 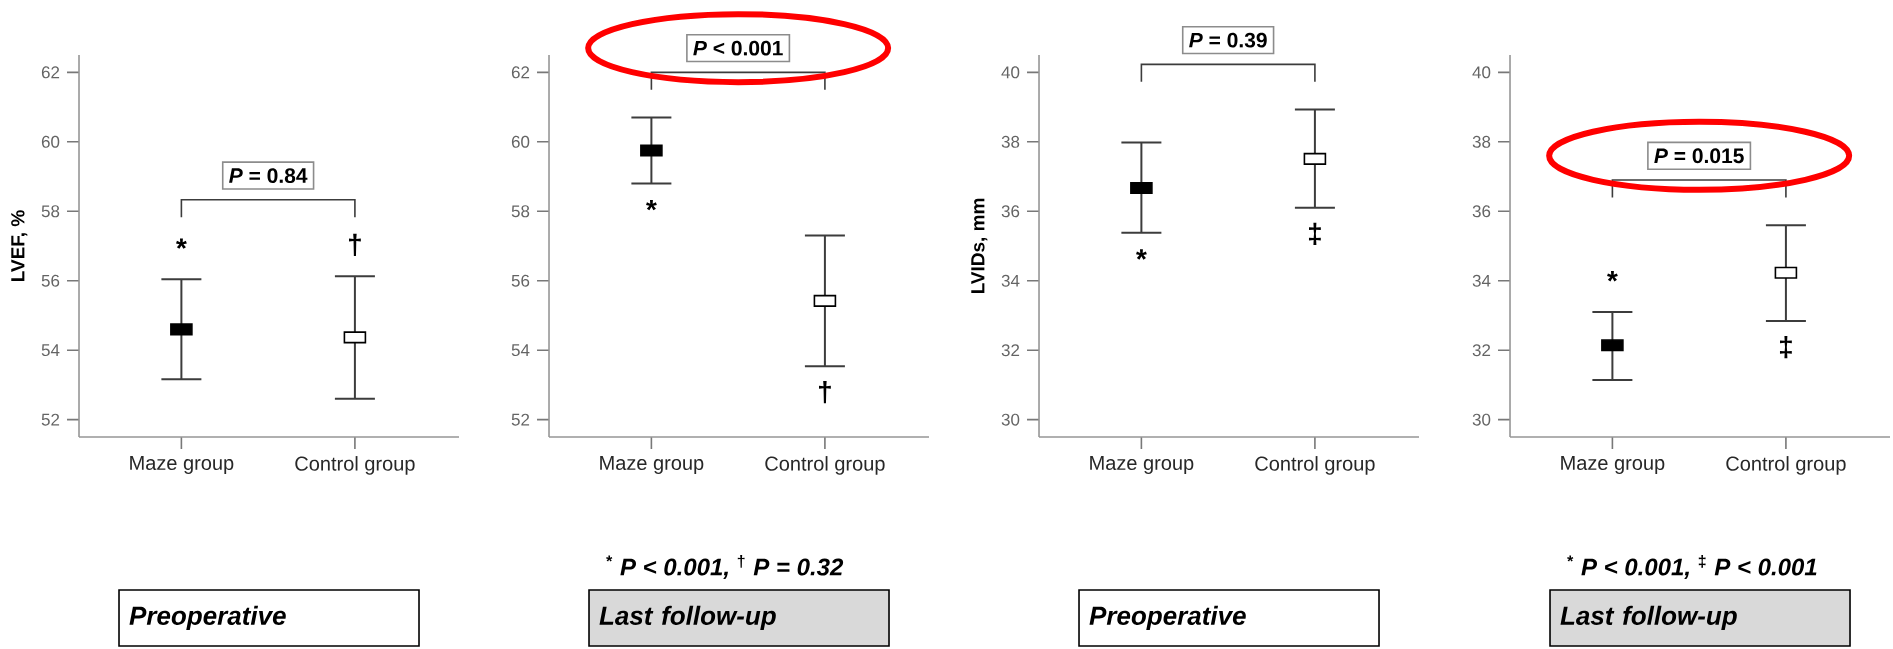 I want to click on annotation: P = 0.015, so click(x=1699, y=156).